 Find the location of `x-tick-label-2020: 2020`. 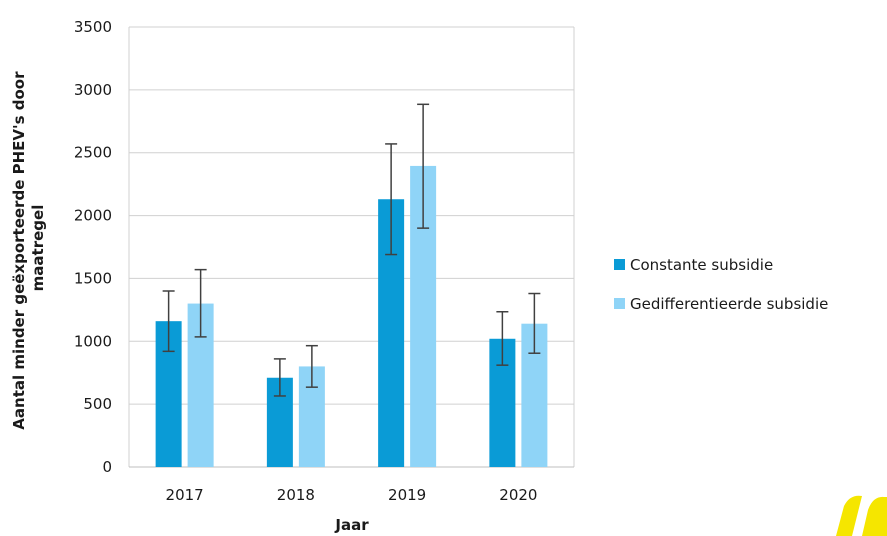

x-tick-label-2020: 2020 is located at coordinates (518, 495).